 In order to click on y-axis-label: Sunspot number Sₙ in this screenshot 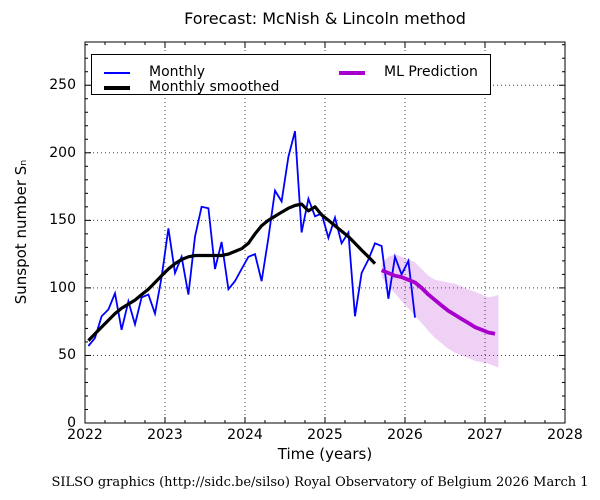, I will do `click(21, 232)`.